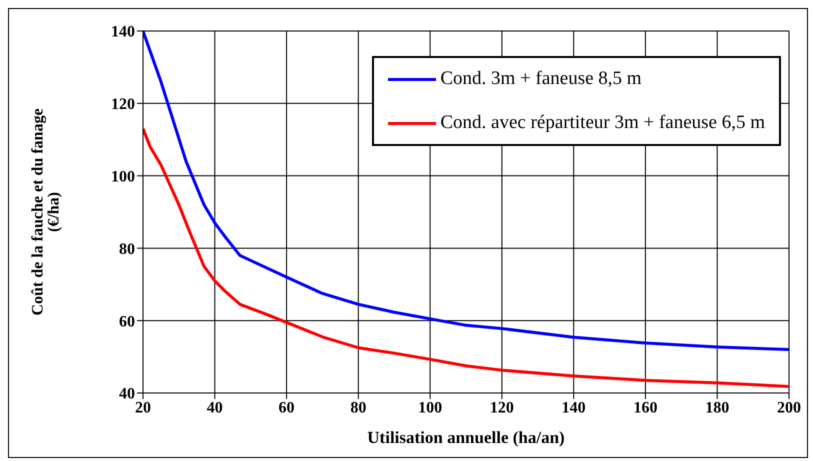 The image size is (813, 461). What do you see at coordinates (466, 437) in the screenshot?
I see `x-axis-title: Utilisation annuelle (ha/an)` at bounding box center [466, 437].